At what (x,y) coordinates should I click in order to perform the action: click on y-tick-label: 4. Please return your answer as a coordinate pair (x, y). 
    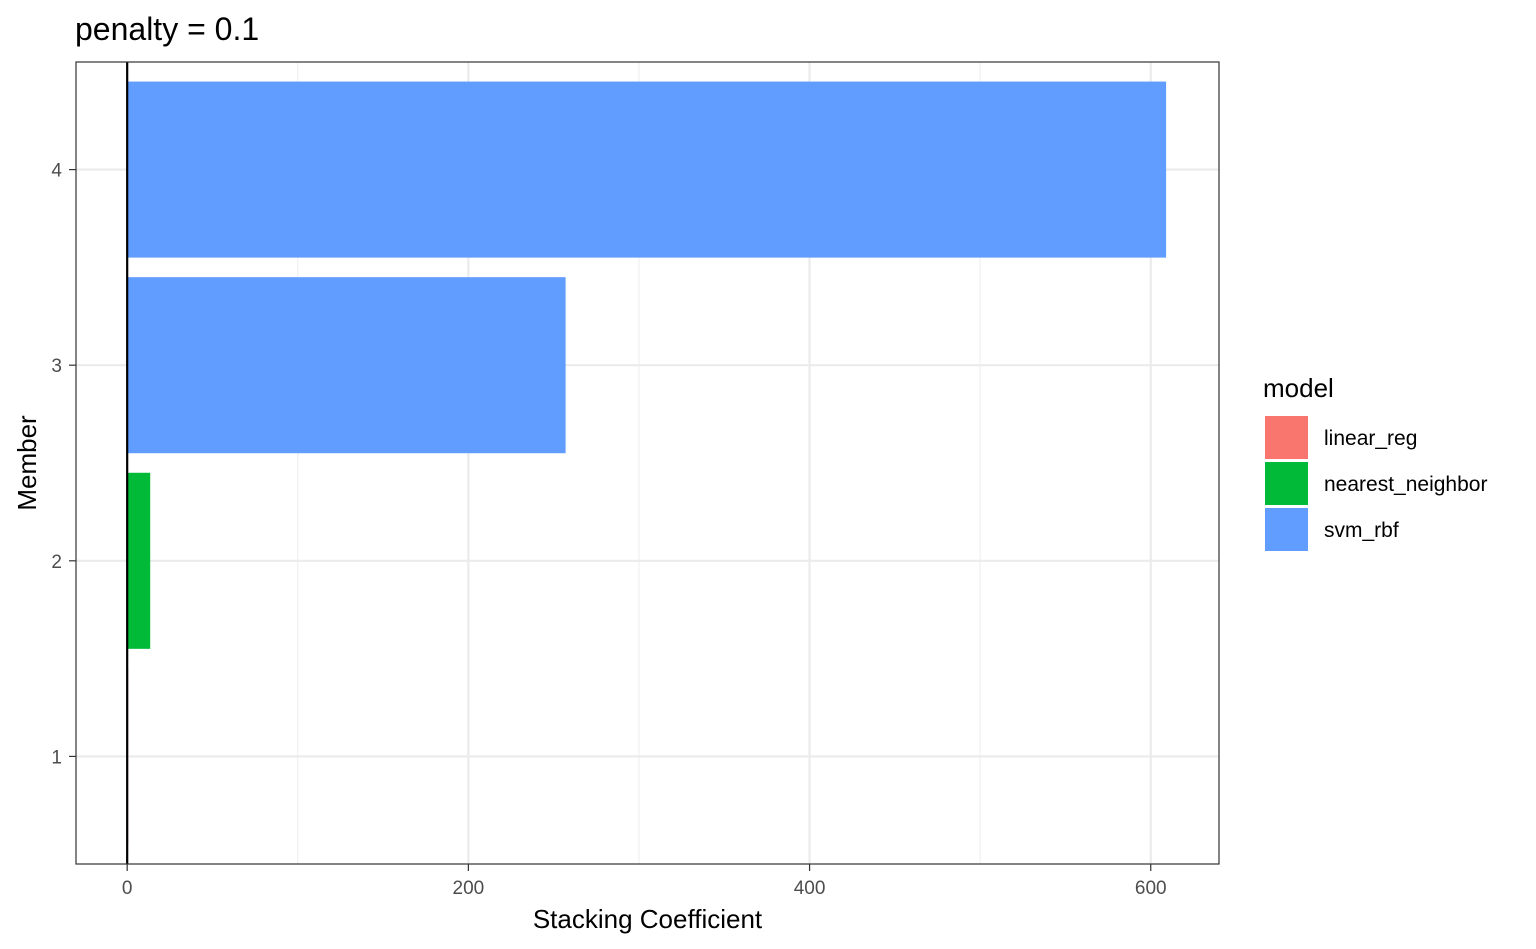
    Looking at the image, I should click on (56, 171).